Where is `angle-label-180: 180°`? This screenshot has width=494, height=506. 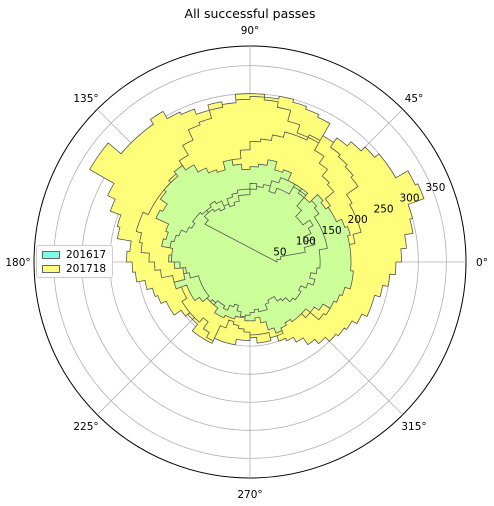 angle-label-180: 180° is located at coordinates (17, 263).